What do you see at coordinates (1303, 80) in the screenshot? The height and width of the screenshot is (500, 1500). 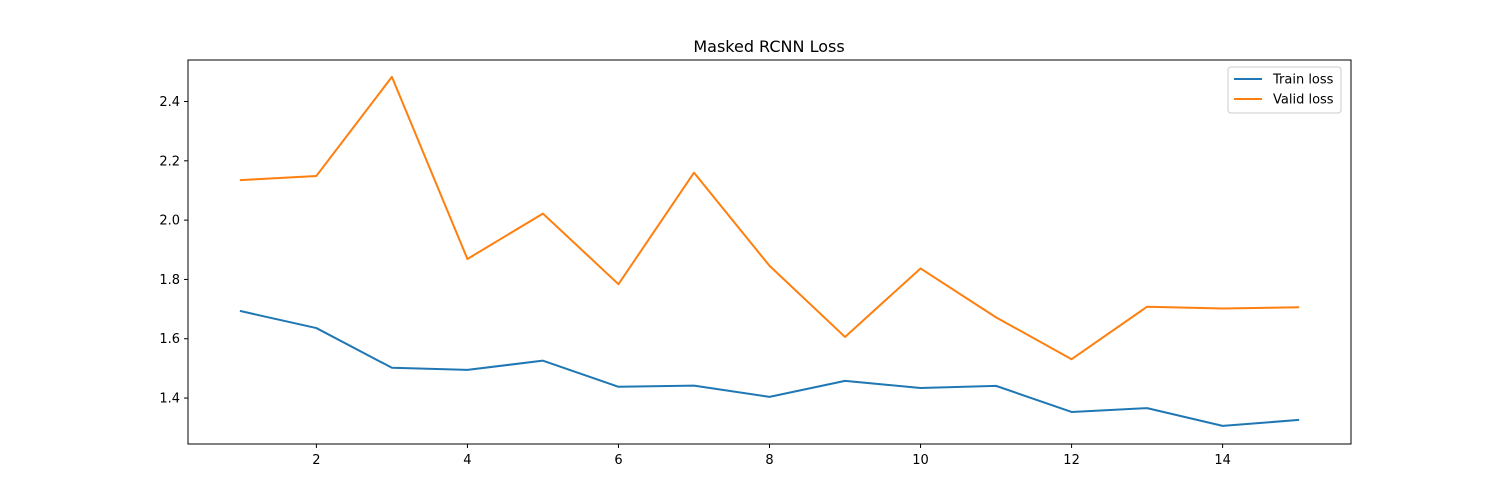 I see `legend-label-train-loss: Train loss` at bounding box center [1303, 80].